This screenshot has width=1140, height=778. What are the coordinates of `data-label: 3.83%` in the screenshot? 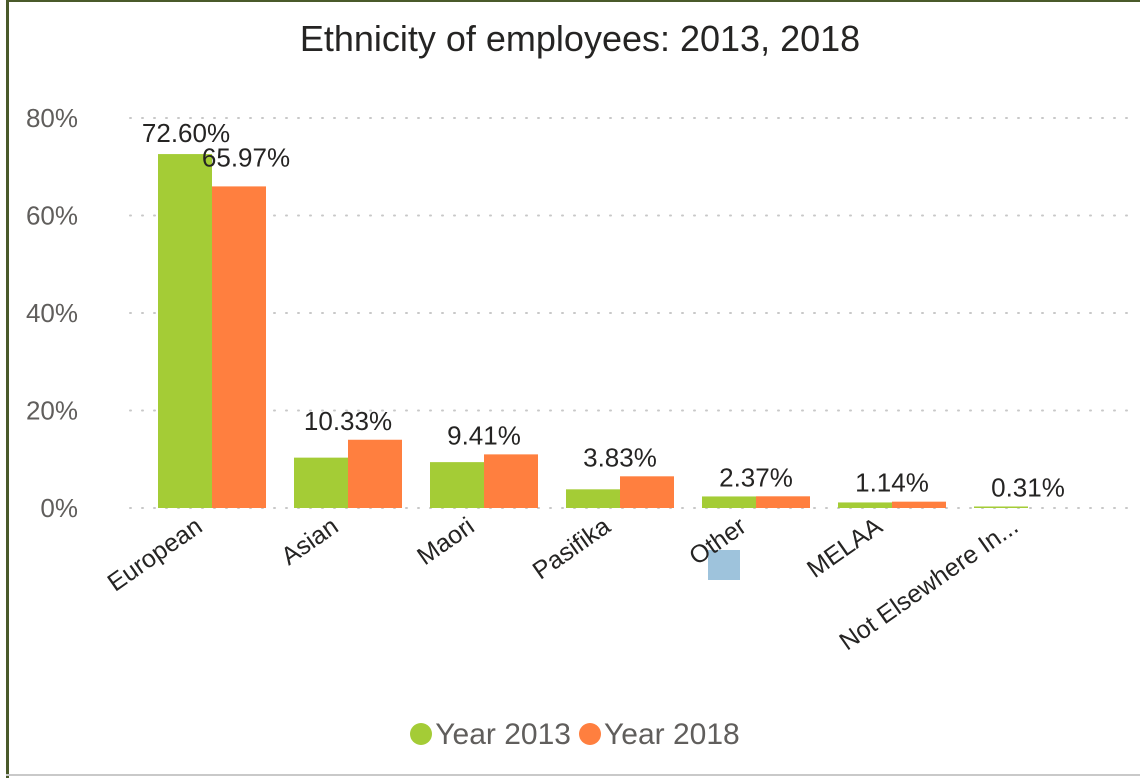 It's located at (620, 457).